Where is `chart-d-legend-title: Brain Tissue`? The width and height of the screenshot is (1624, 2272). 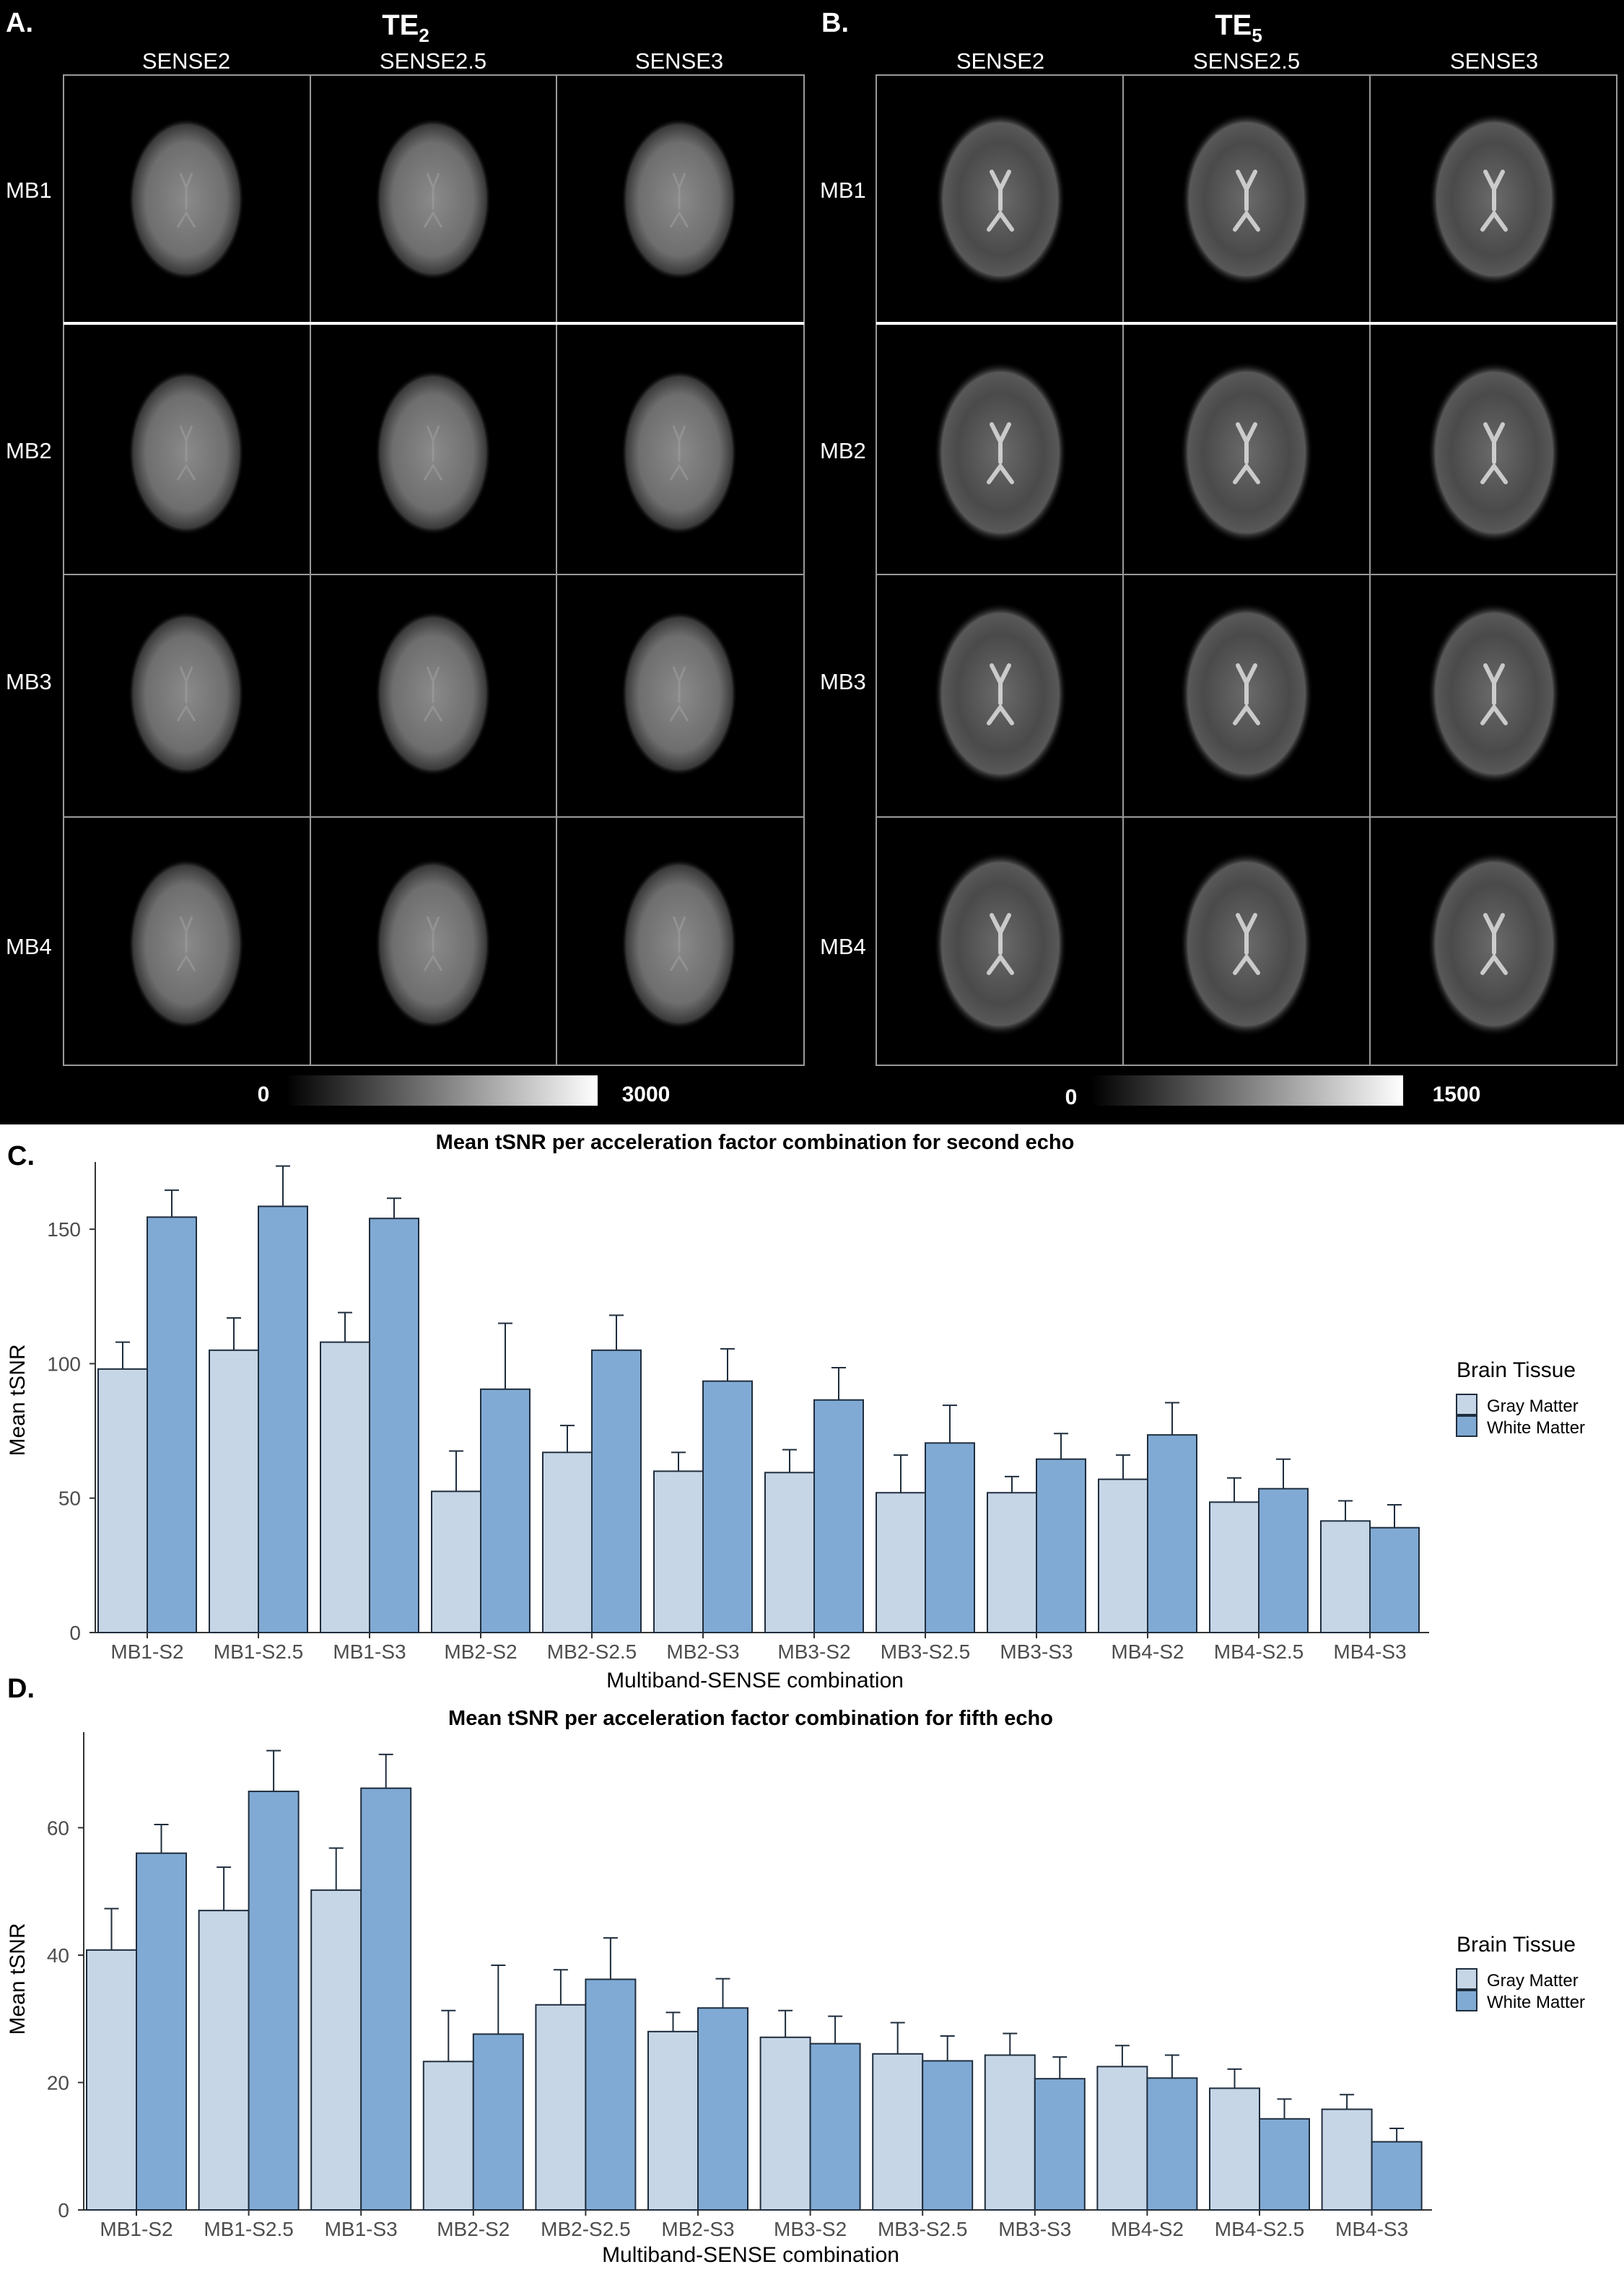
chart-d-legend-title: Brain Tissue is located at coordinates (1516, 1945).